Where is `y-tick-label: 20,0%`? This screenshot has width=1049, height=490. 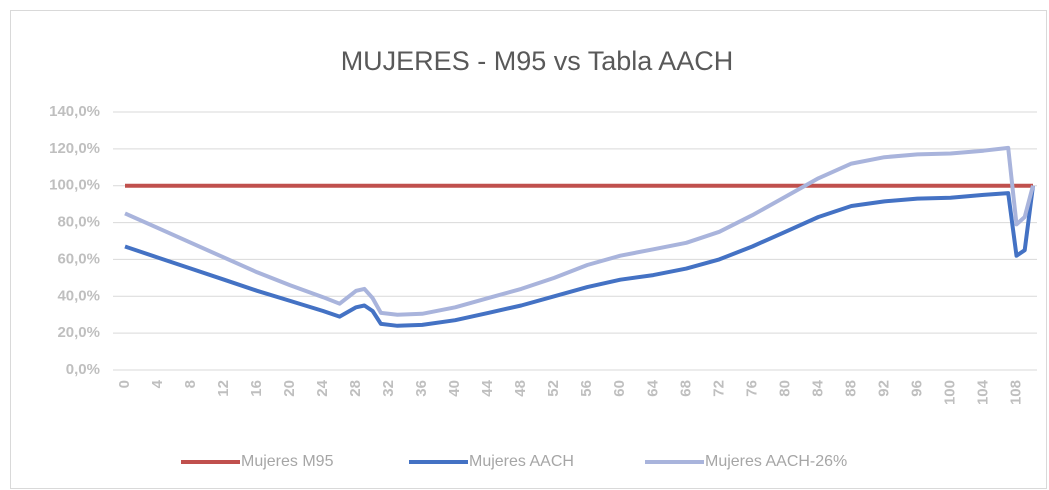 y-tick-label: 20,0% is located at coordinates (78, 332).